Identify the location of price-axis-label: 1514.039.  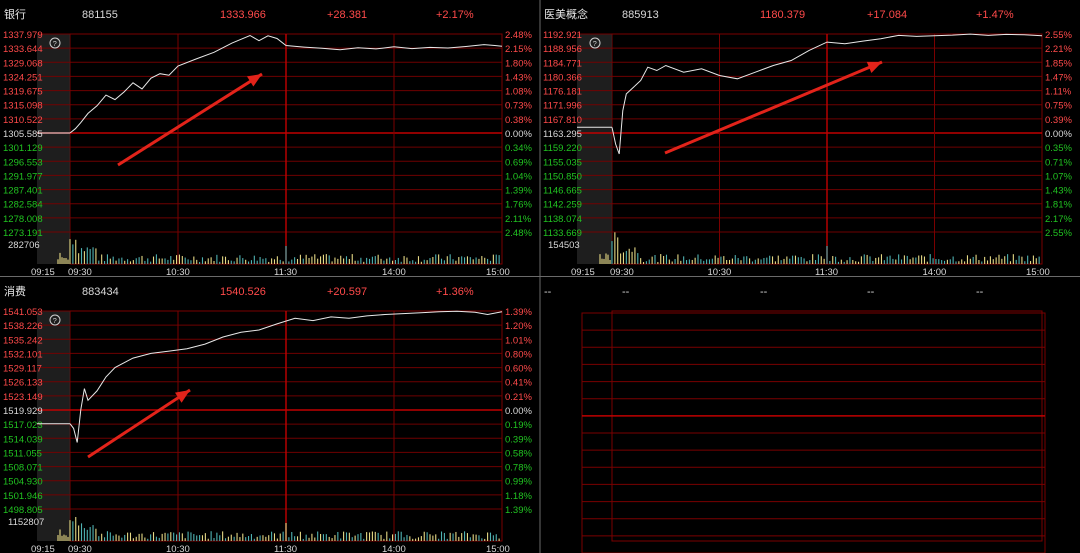
(23, 439).